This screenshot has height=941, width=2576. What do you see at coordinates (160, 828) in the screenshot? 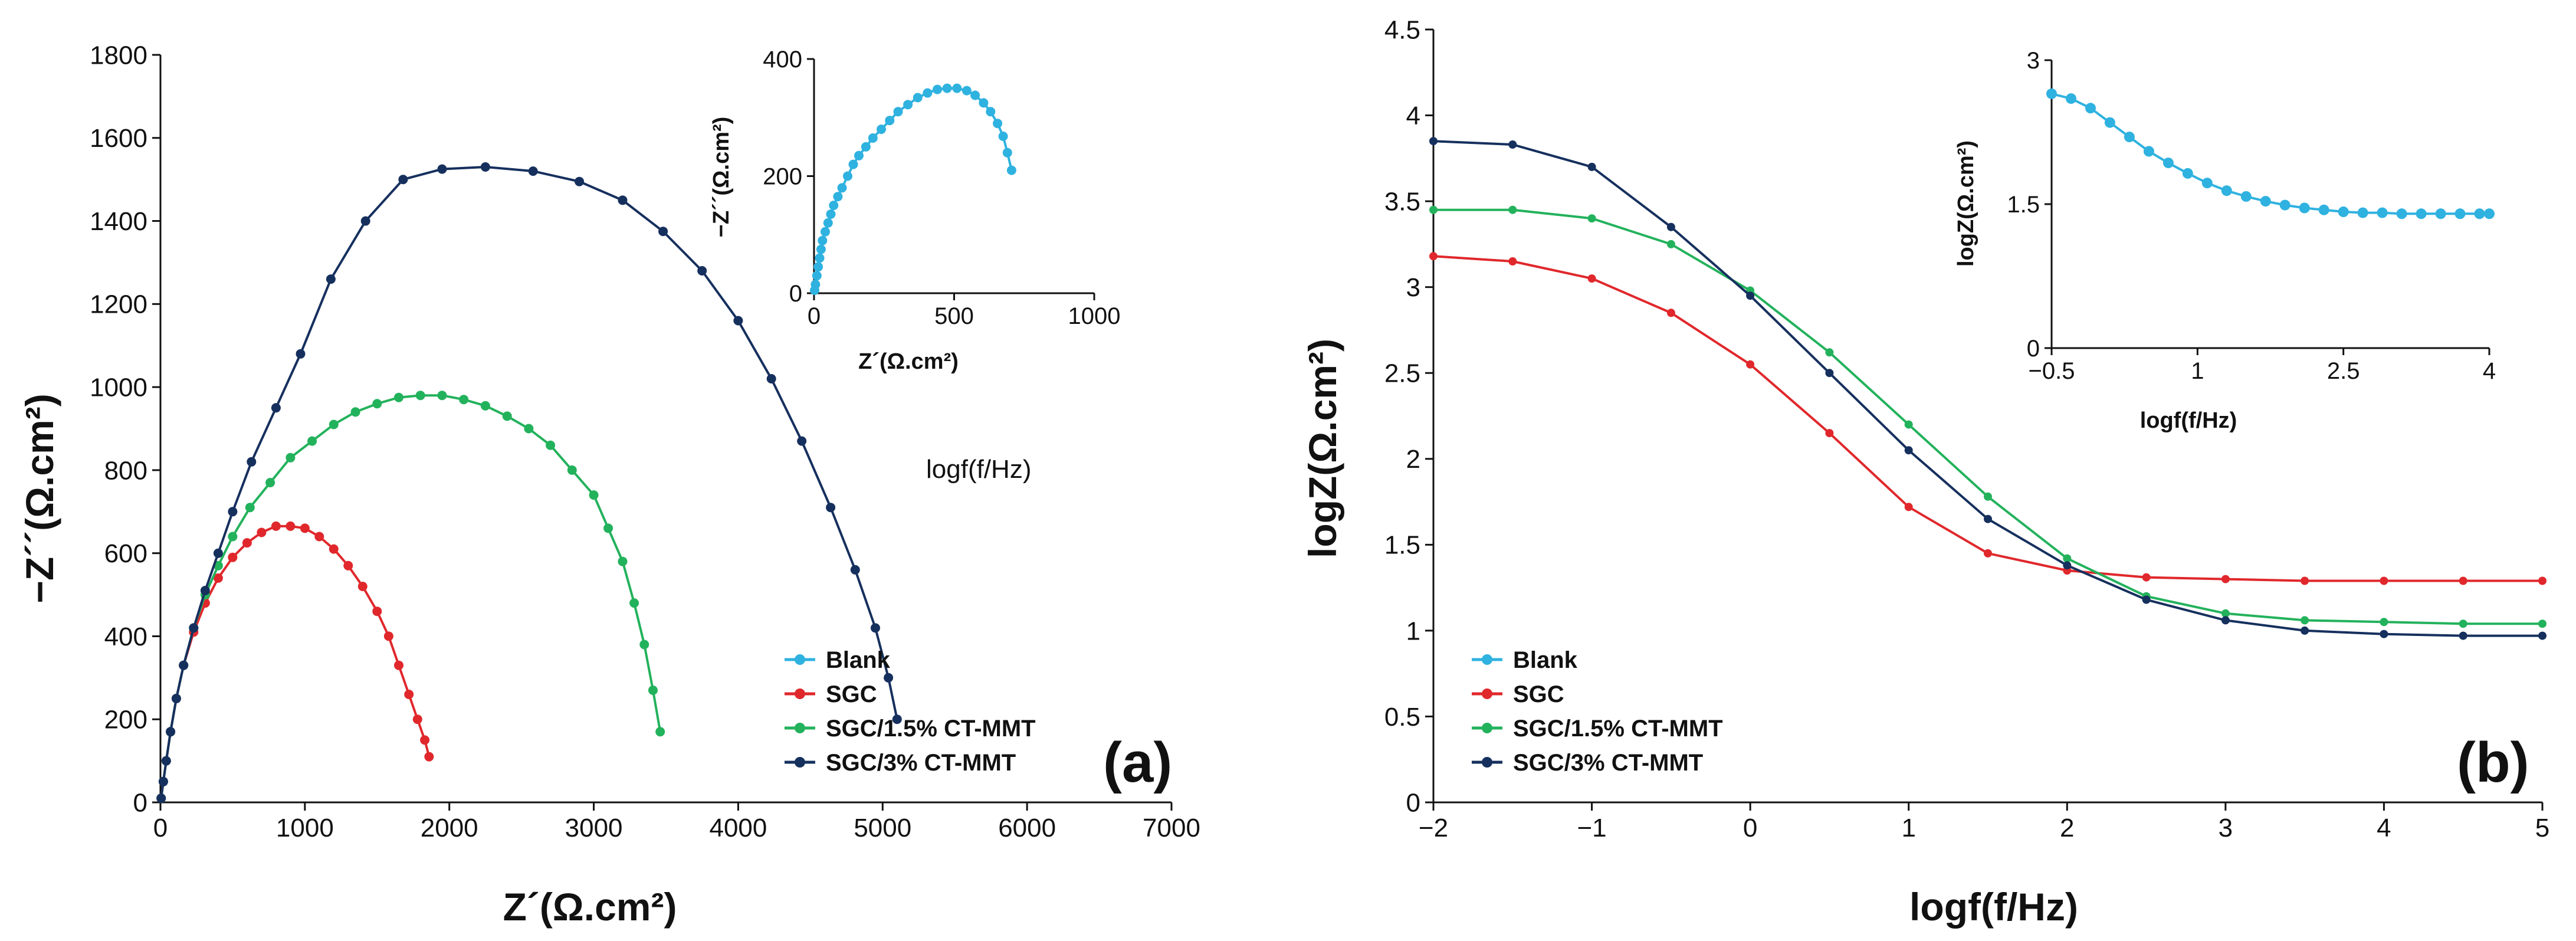
I see `panel-a-x-tick-label: 0` at bounding box center [160, 828].